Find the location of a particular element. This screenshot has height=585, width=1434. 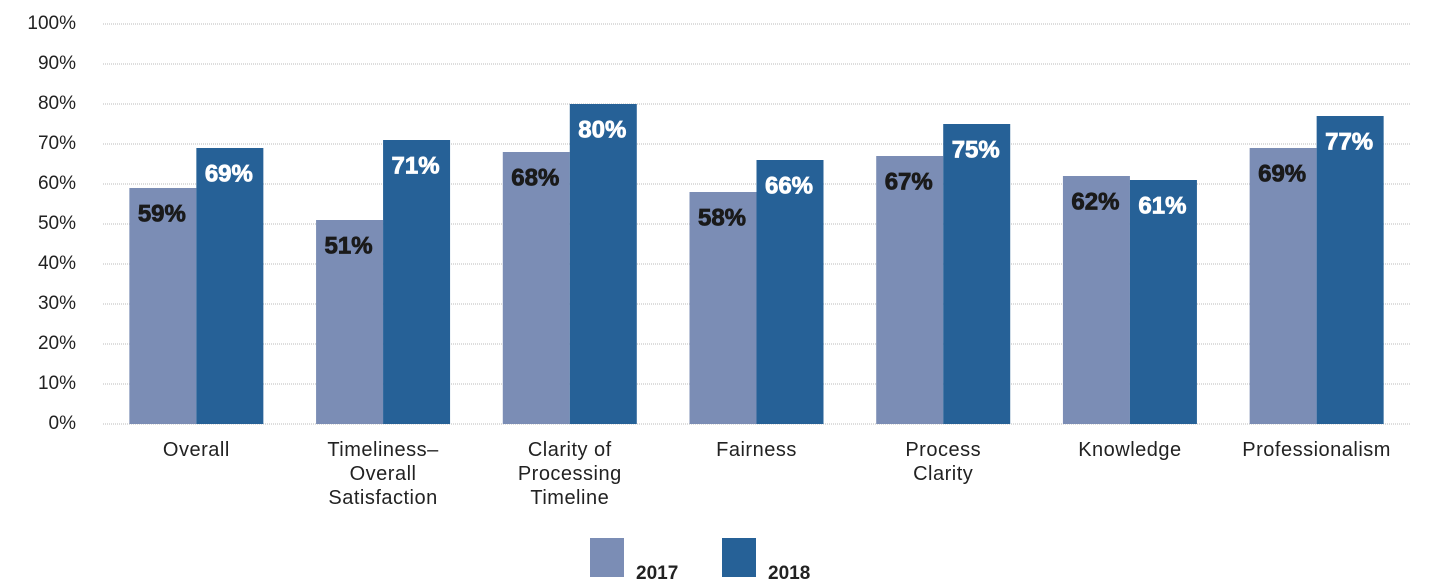

data-label: 75% is located at coordinates (976, 149).